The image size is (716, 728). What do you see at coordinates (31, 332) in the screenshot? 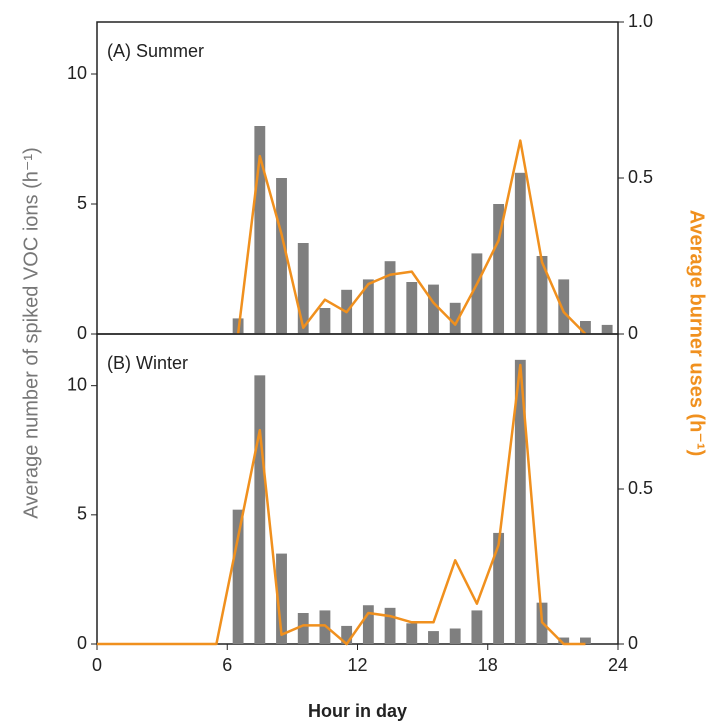
I see `y-axis-label: Average number of spiked VOC ions (h⁻¹)` at bounding box center [31, 332].